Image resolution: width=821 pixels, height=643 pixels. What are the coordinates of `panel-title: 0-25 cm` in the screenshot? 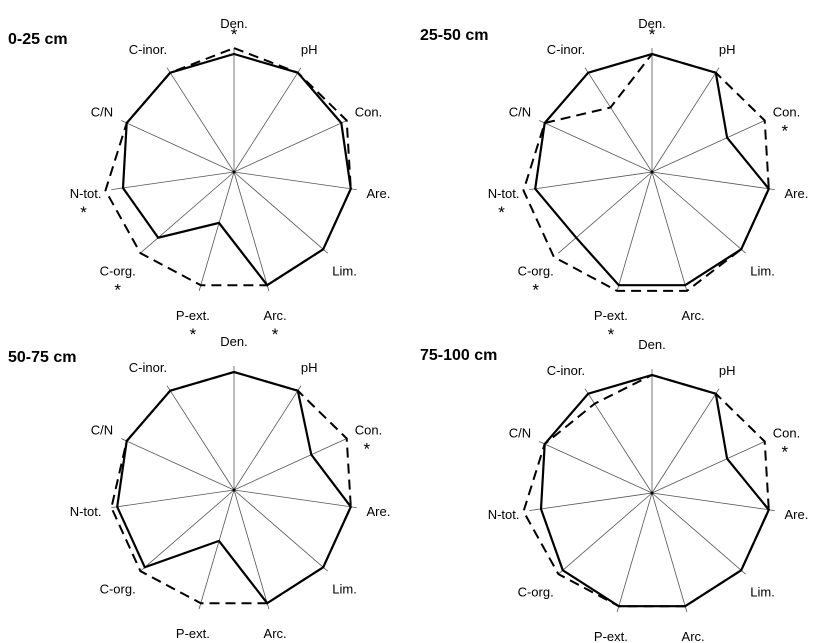 It's located at (38, 39).